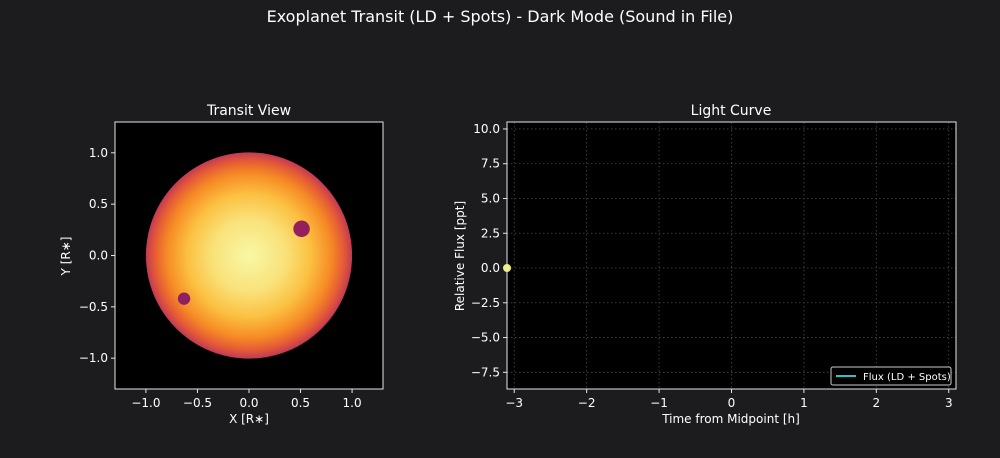 The image size is (1000, 458). I want to click on legend-box, so click(891, 376).